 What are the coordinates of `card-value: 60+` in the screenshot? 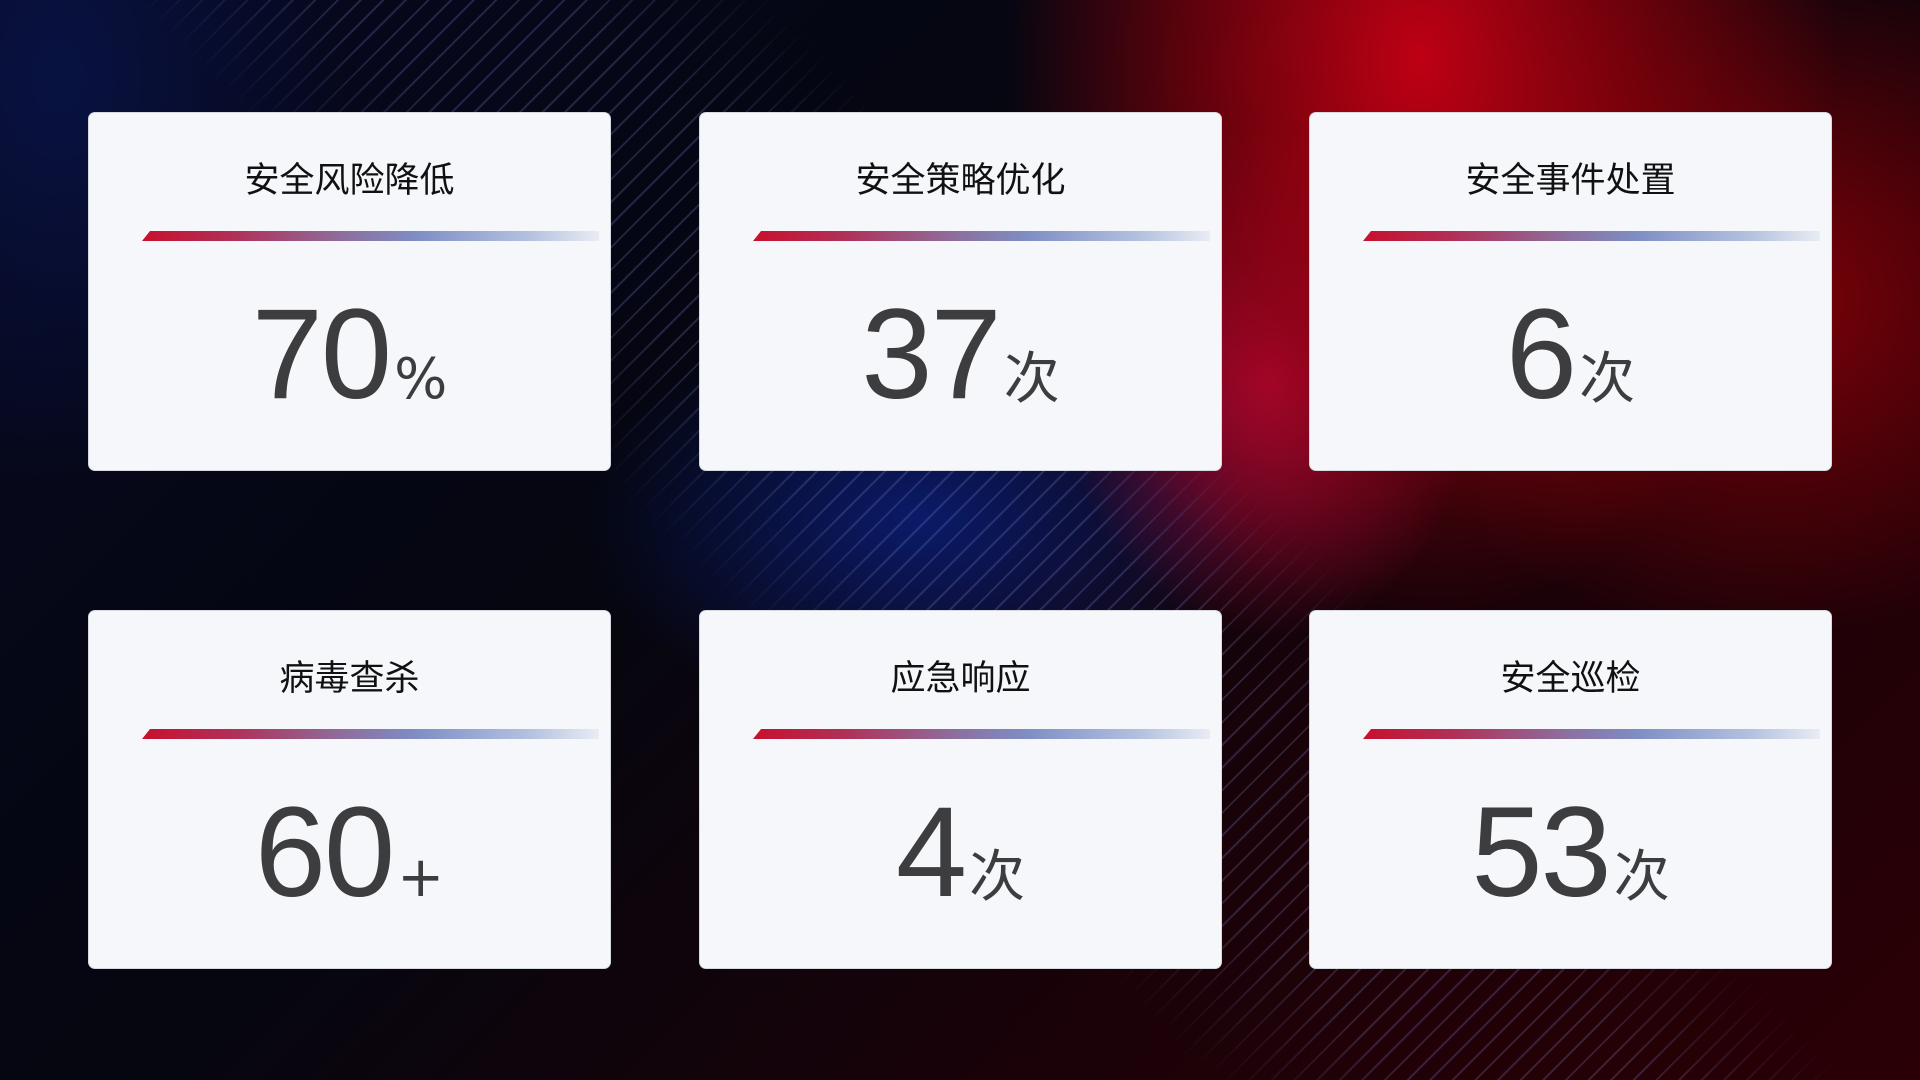 It's located at (349, 852).